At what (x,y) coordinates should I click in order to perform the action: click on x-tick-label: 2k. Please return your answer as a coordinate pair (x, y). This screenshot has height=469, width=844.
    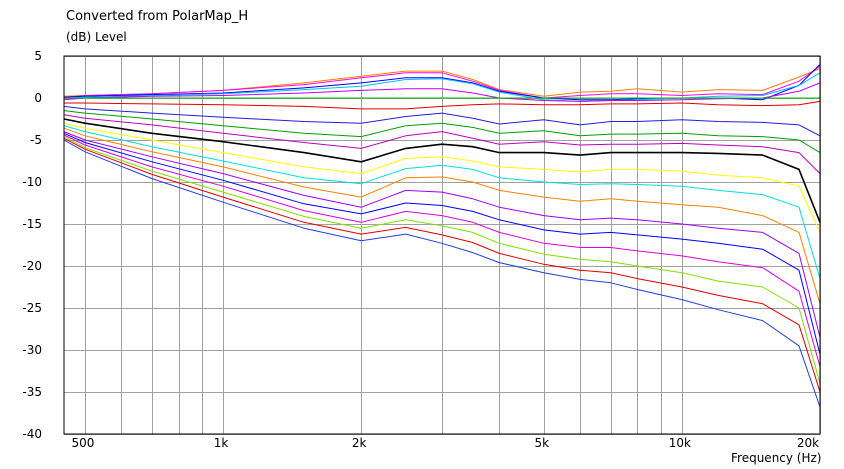
    Looking at the image, I should click on (359, 443).